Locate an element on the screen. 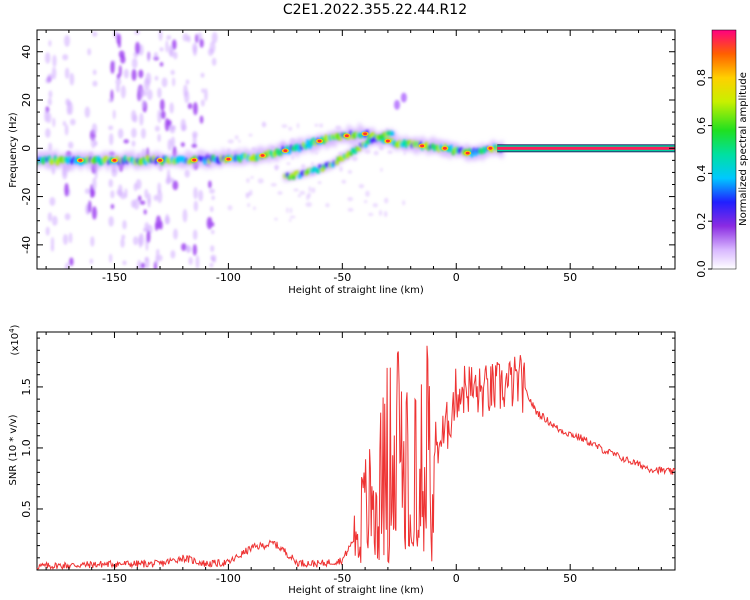 The height and width of the screenshot is (600, 750). x-tick-label: -100 is located at coordinates (228, 277).